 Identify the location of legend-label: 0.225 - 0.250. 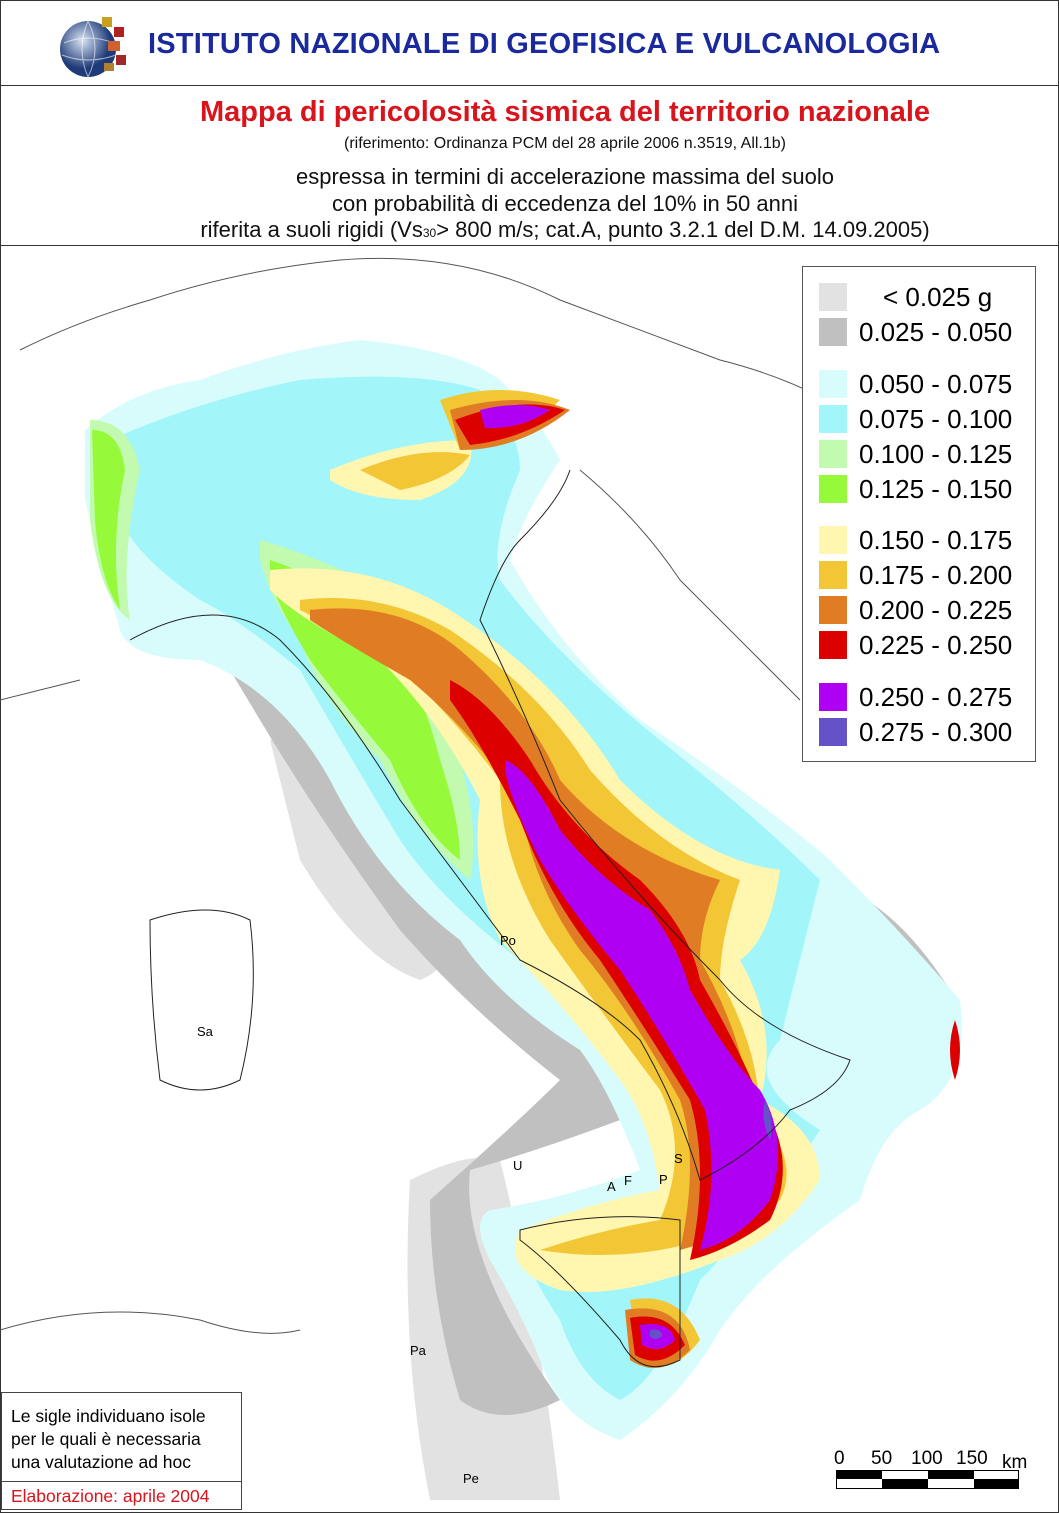
(936, 644).